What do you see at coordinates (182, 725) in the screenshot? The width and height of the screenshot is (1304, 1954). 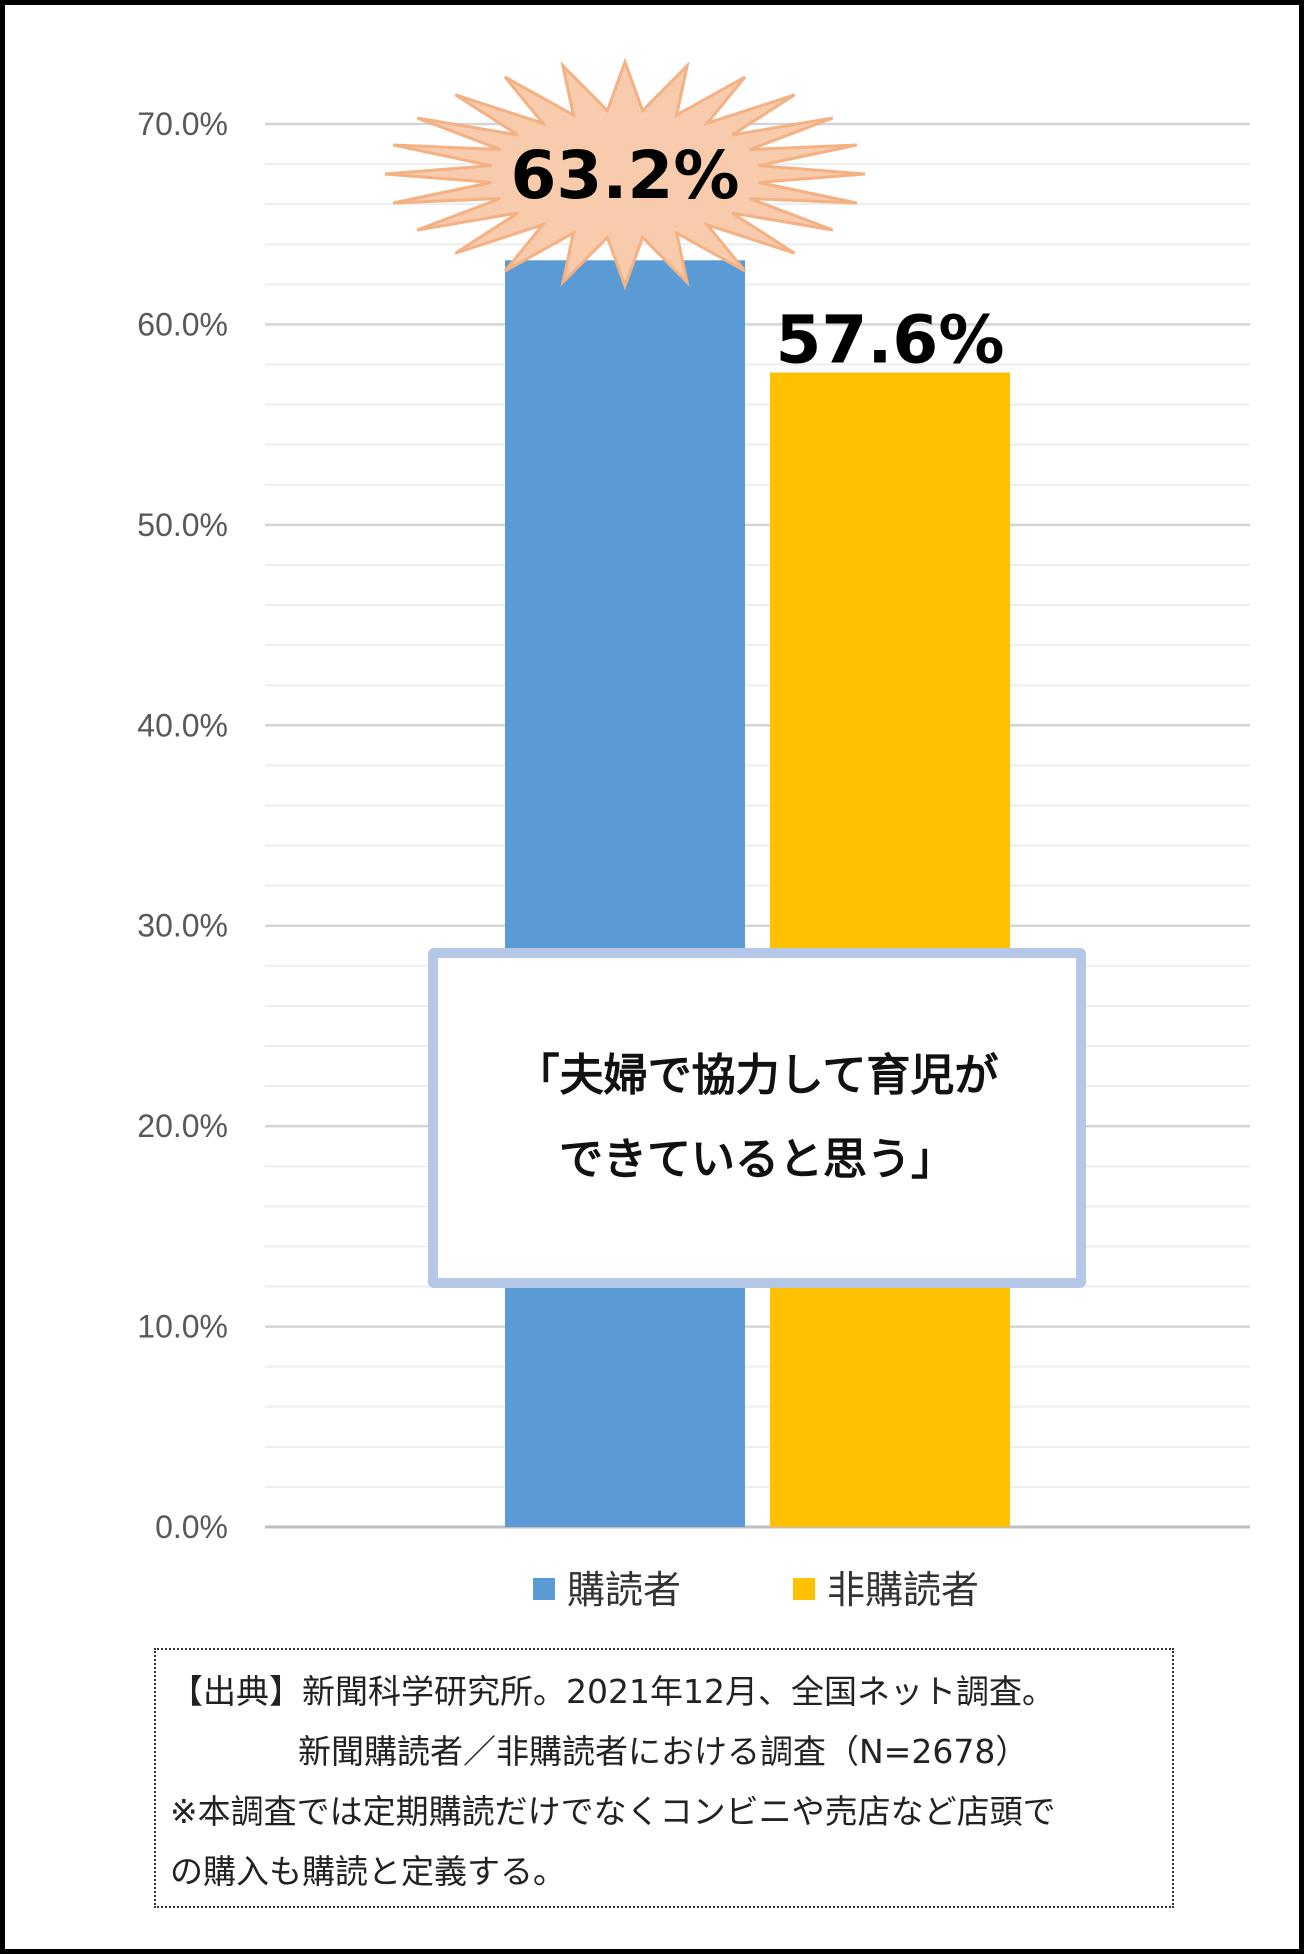 I see `y-tick-label: 40.0%` at bounding box center [182, 725].